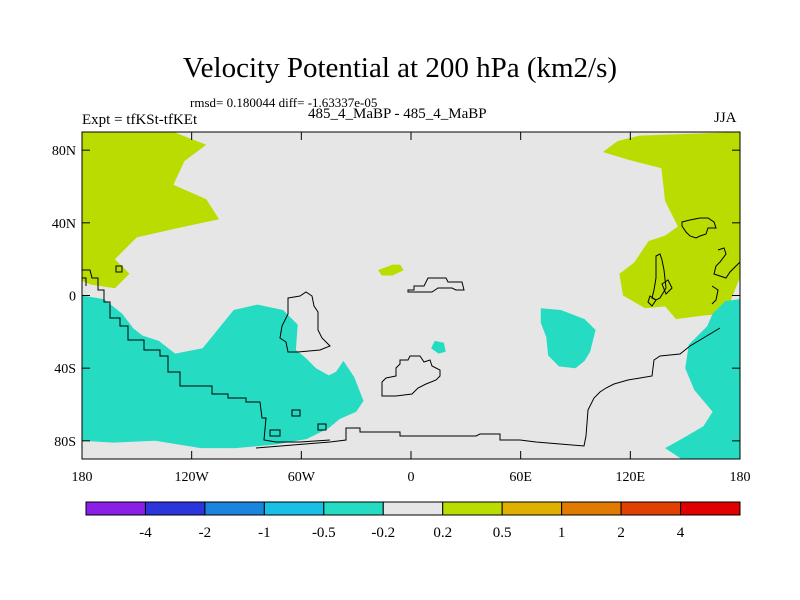 This screenshot has width=800, height=600. What do you see at coordinates (205, 533) in the screenshot?
I see `colorbar-label: -2` at bounding box center [205, 533].